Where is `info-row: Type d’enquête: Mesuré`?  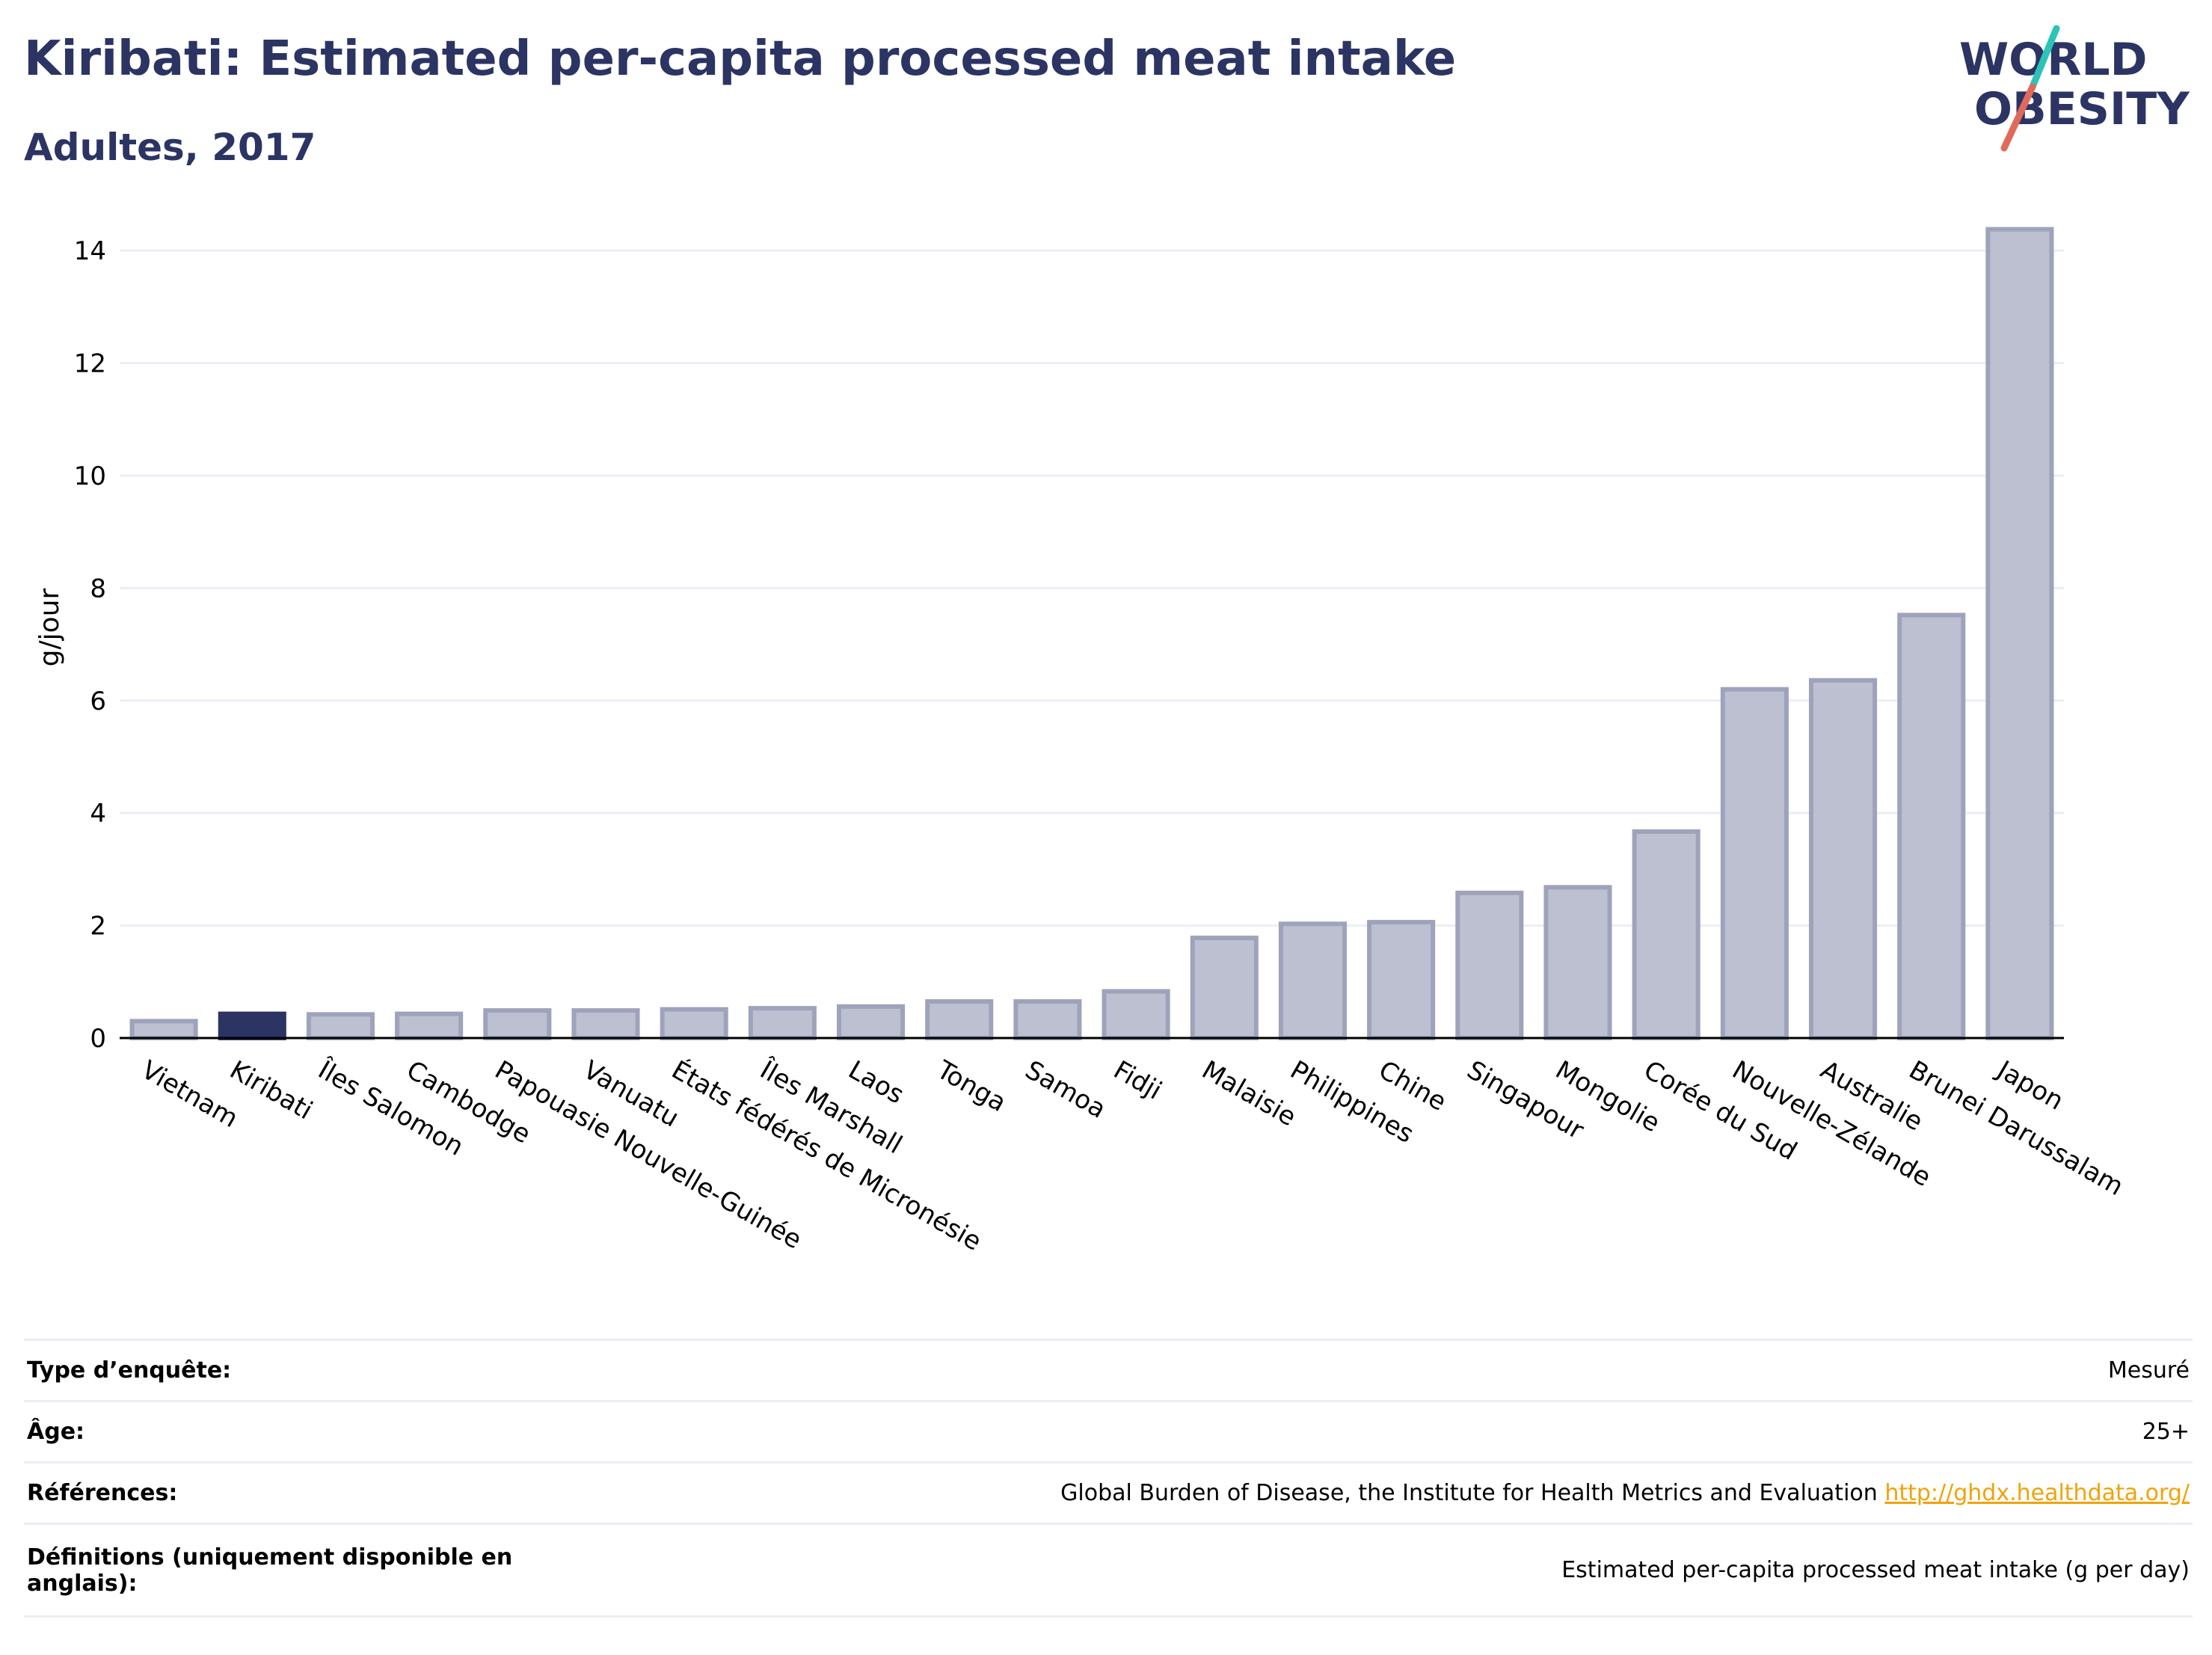
info-row: Type d’enquête: Mesuré is located at coordinates (1108, 1370).